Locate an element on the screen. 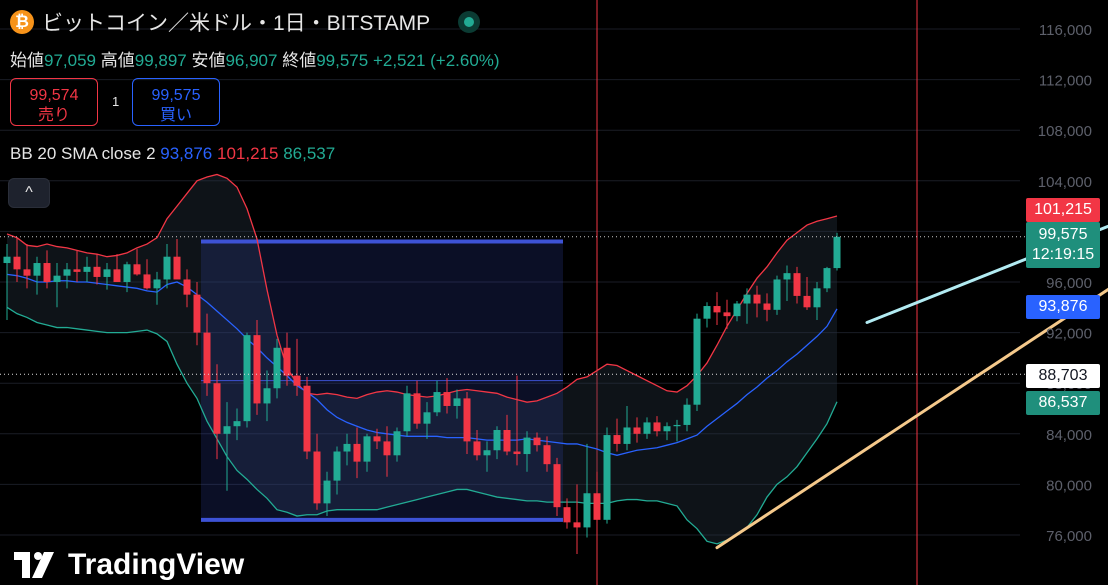  close-value: 99,575 is located at coordinates (342, 60).